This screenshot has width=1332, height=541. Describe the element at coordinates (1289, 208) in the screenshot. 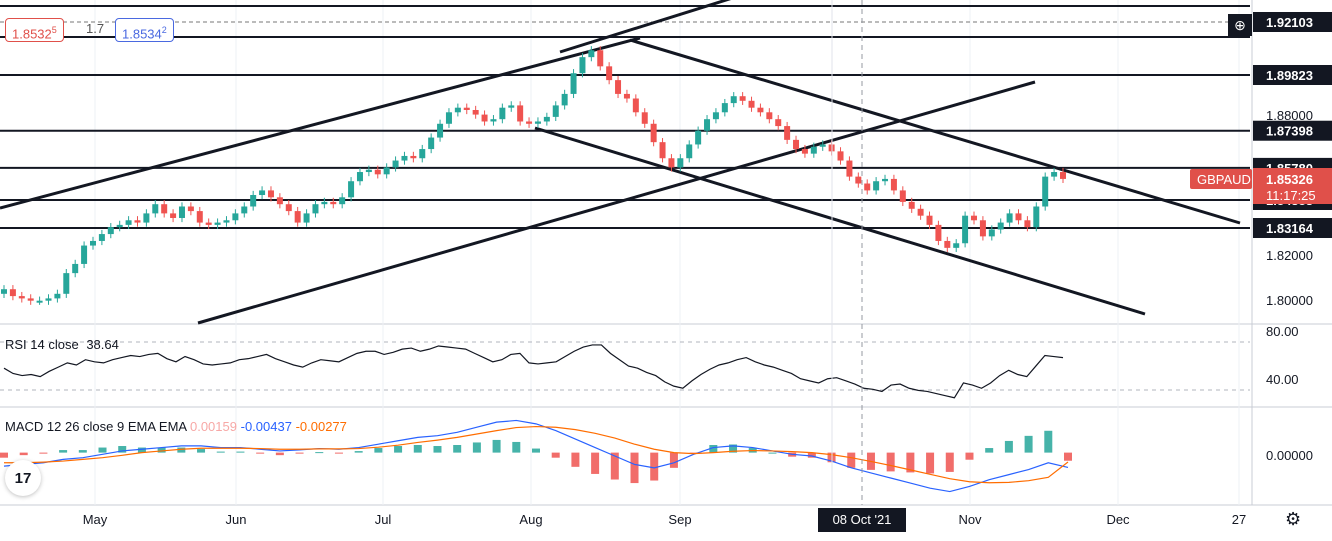

I see `price-axis: 1.88000 1.82000 1.80000` at that location.